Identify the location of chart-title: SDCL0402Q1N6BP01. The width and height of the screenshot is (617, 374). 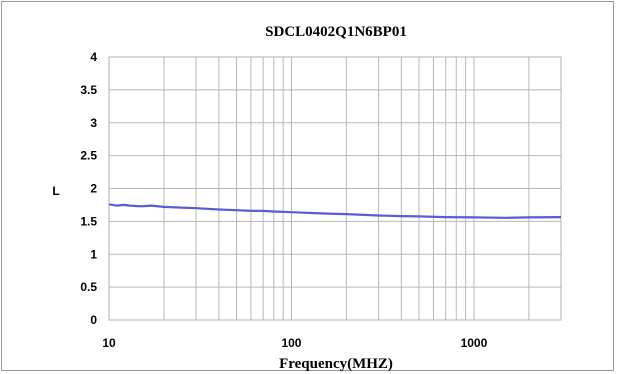
(336, 32).